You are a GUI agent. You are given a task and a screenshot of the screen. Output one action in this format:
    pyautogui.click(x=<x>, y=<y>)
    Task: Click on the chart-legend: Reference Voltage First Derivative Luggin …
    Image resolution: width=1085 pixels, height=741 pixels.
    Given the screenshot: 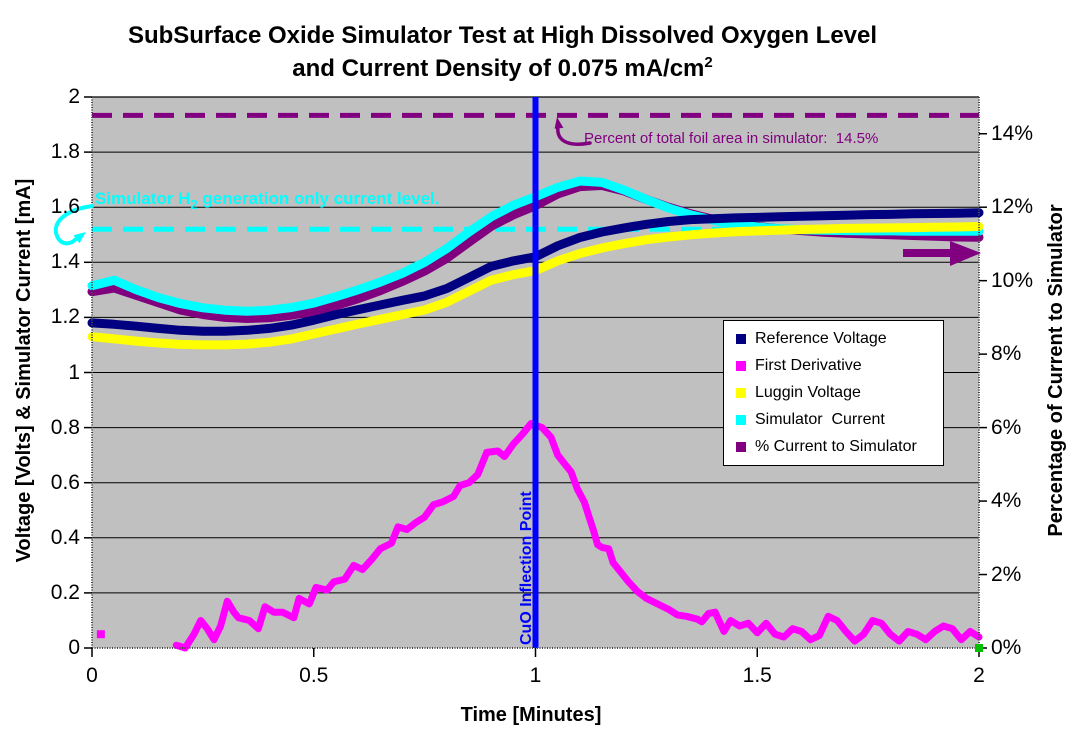 What is the action you would take?
    pyautogui.click(x=833, y=393)
    